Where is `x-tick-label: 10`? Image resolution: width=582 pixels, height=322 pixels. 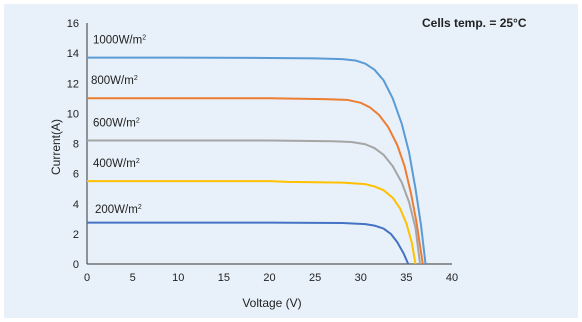 x-tick-label: 10 is located at coordinates (178, 278).